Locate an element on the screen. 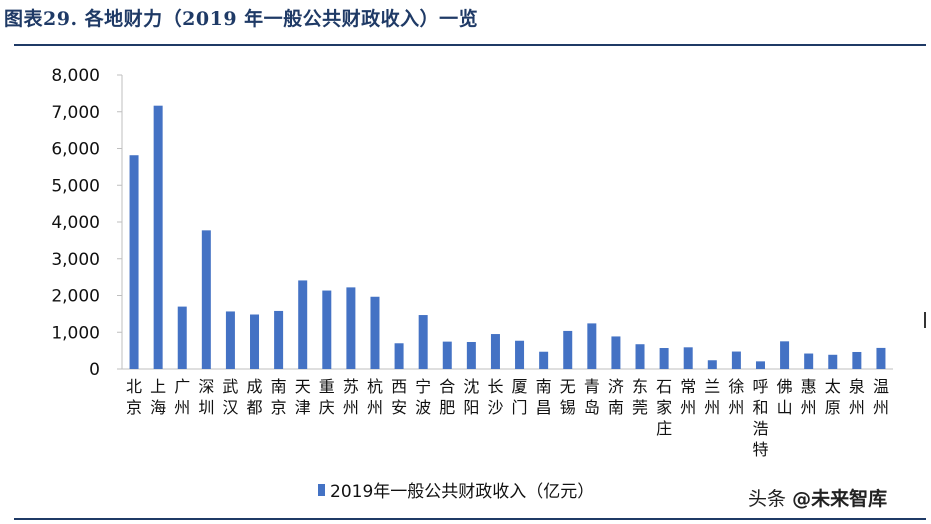 Image resolution: width=931 pixels, height=524 pixels. x-tick-label: 长沙 is located at coordinates (495, 397).